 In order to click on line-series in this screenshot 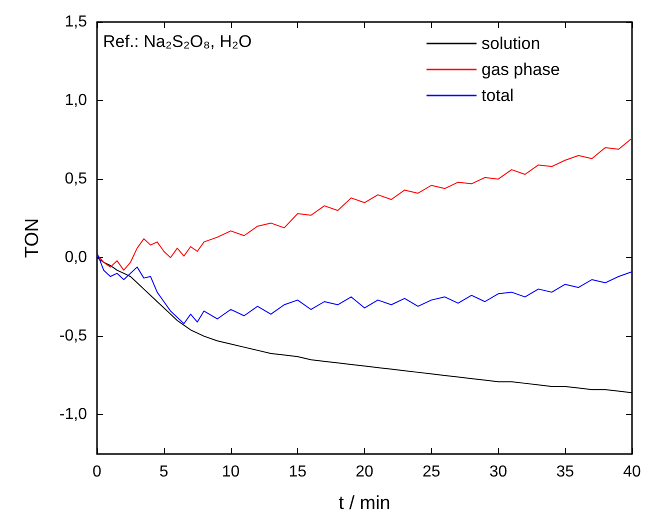, I will do `click(364, 288)`.